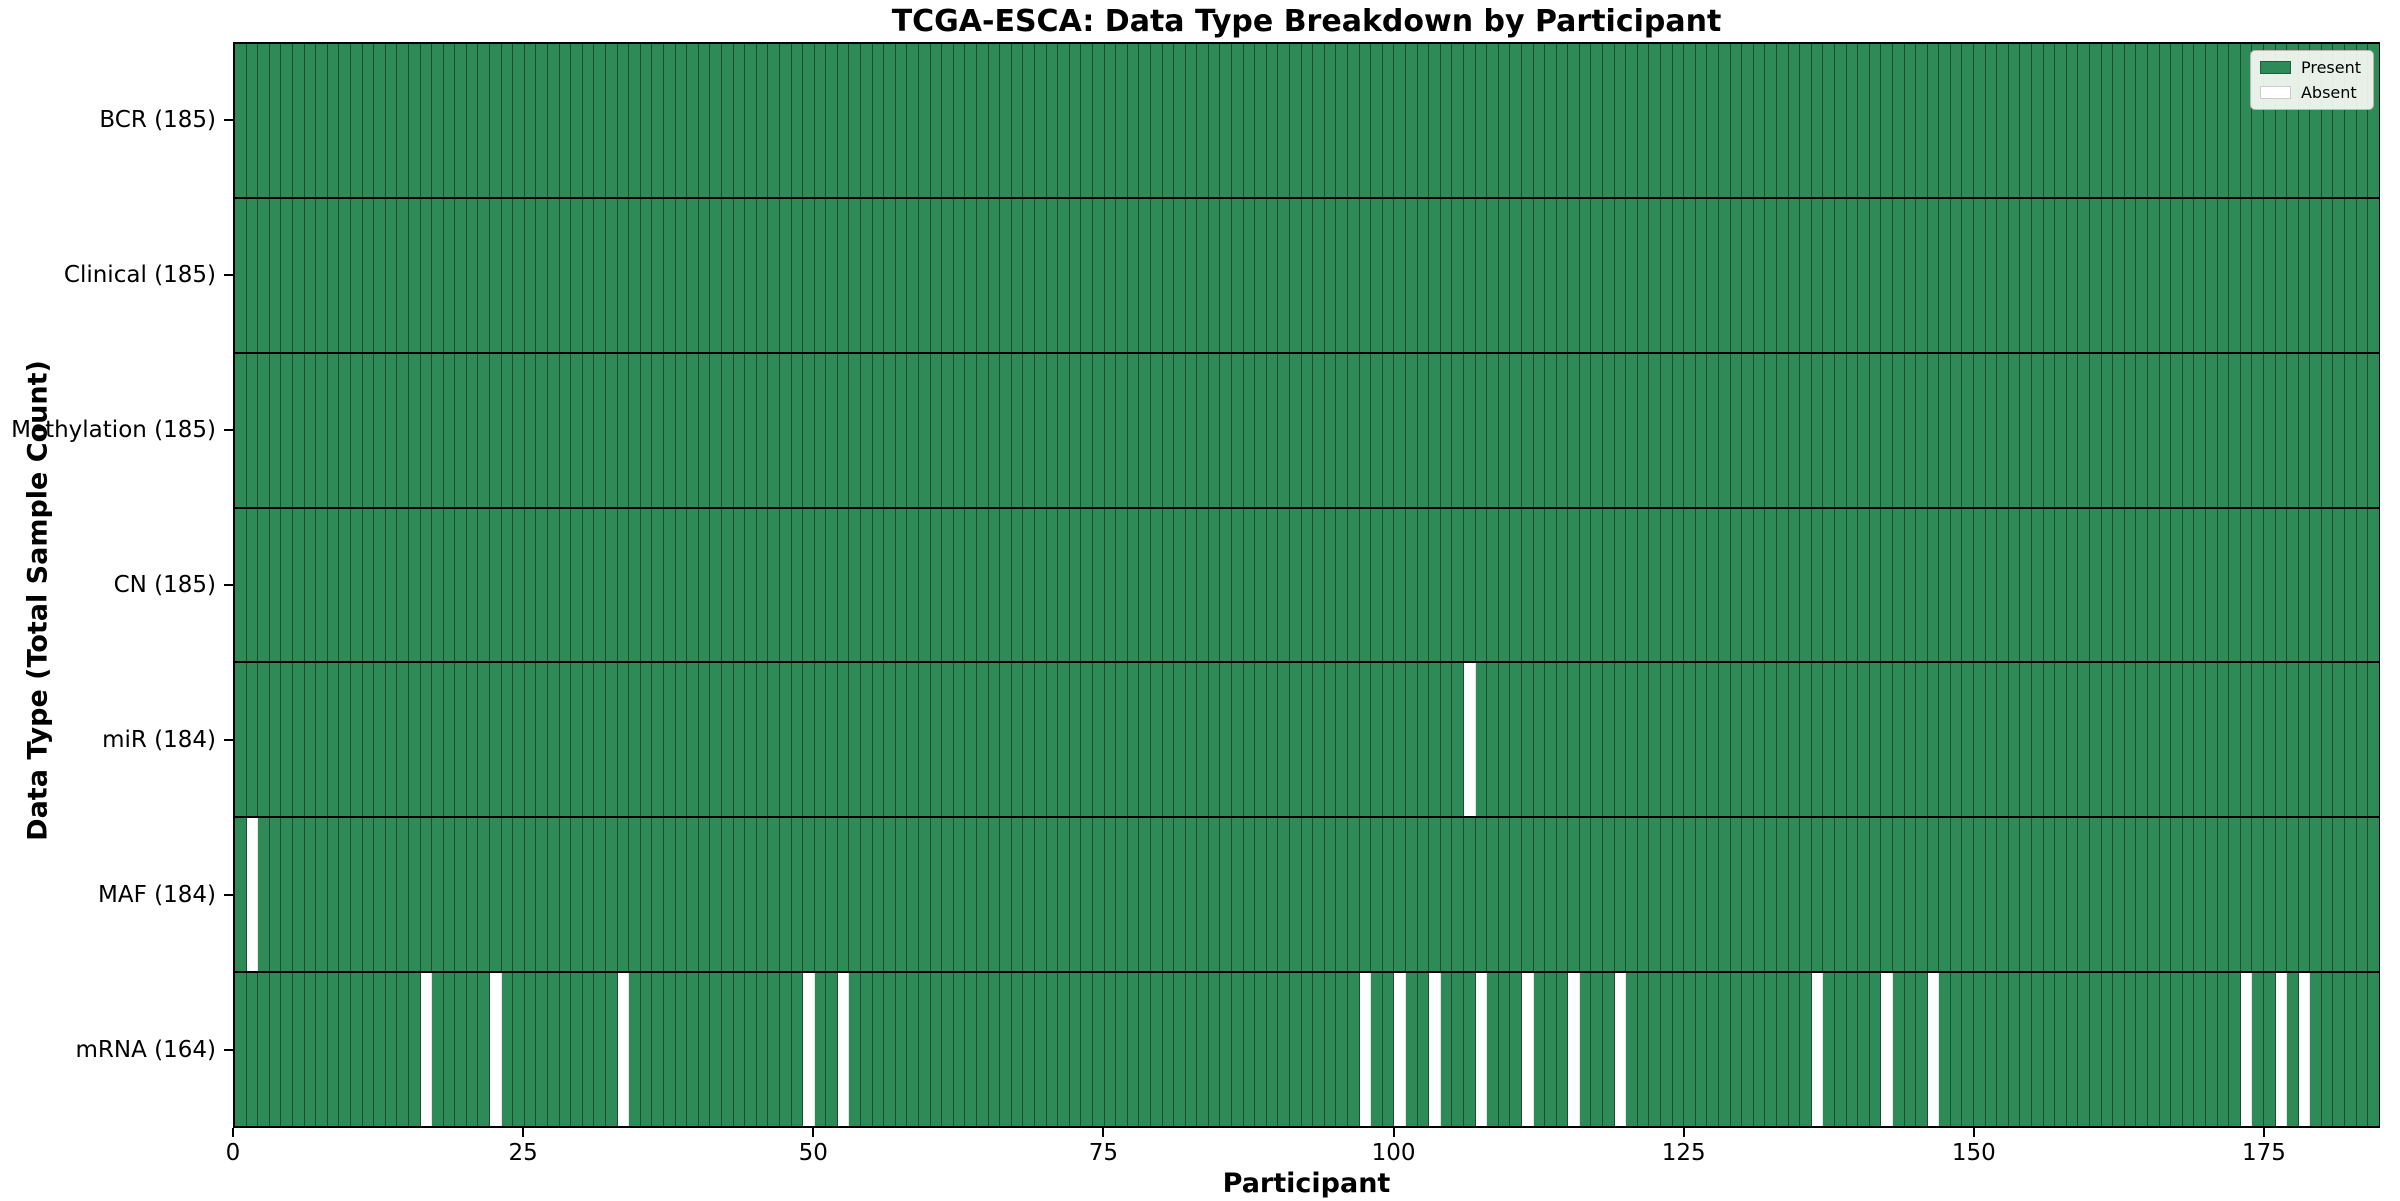 This screenshot has height=1201, width=2400. I want to click on cell-BCR-p107-present, so click(1481, 120).